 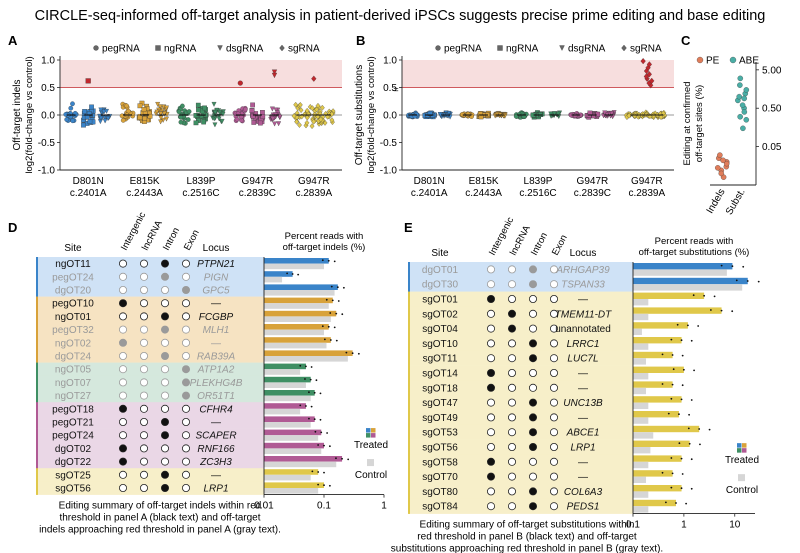 What do you see at coordinates (484, 181) in the screenshot?
I see `x-group-label: E815K` at bounding box center [484, 181].